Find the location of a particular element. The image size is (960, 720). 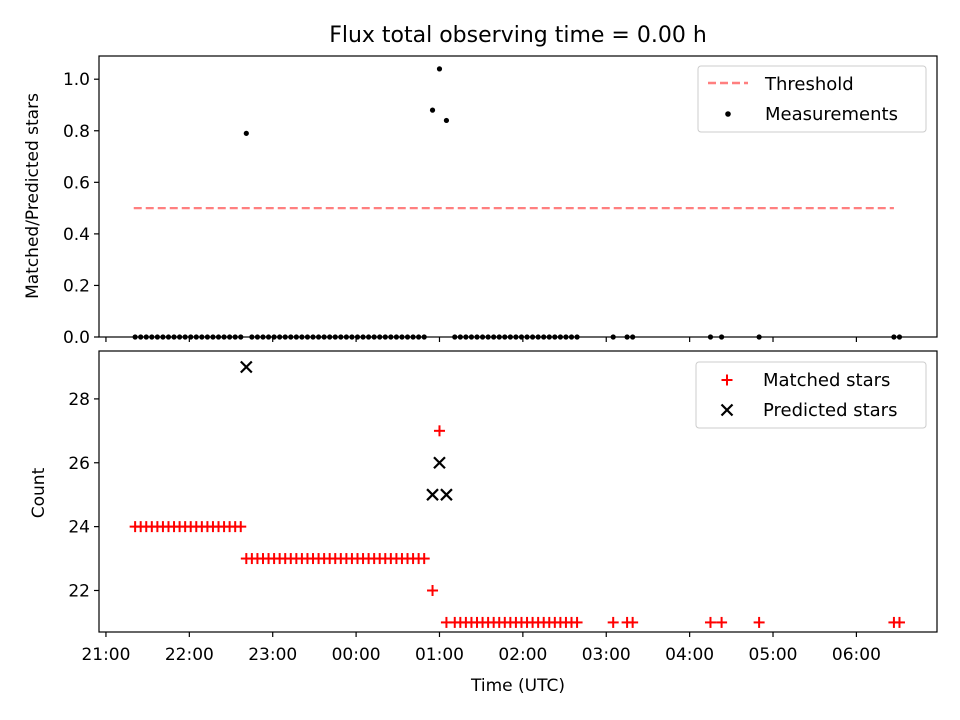

legend-plus-mark is located at coordinates (727, 380).